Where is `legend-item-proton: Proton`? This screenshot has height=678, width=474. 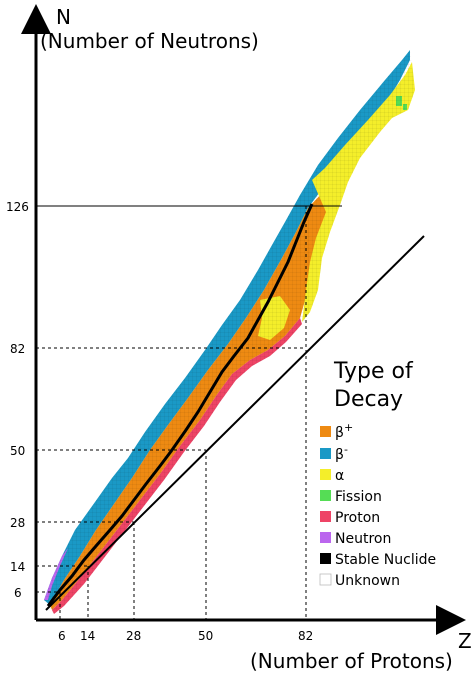 legend-item-proton: Proton is located at coordinates (350, 518).